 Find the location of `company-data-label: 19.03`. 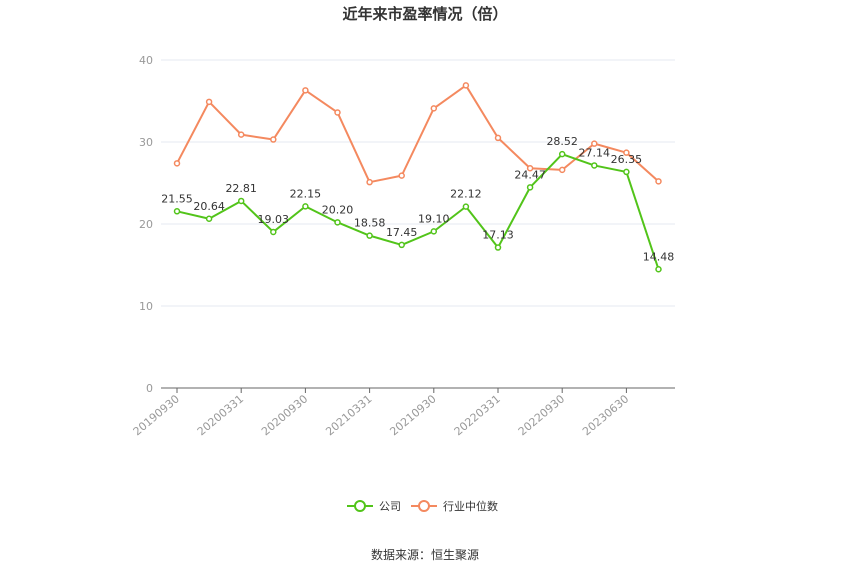

company-data-label: 19.03 is located at coordinates (274, 219).